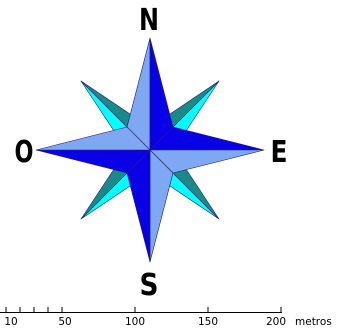 This screenshot has height=330, width=337. Describe the element at coordinates (64, 322) in the screenshot. I see `scale-label-50: 50` at that location.